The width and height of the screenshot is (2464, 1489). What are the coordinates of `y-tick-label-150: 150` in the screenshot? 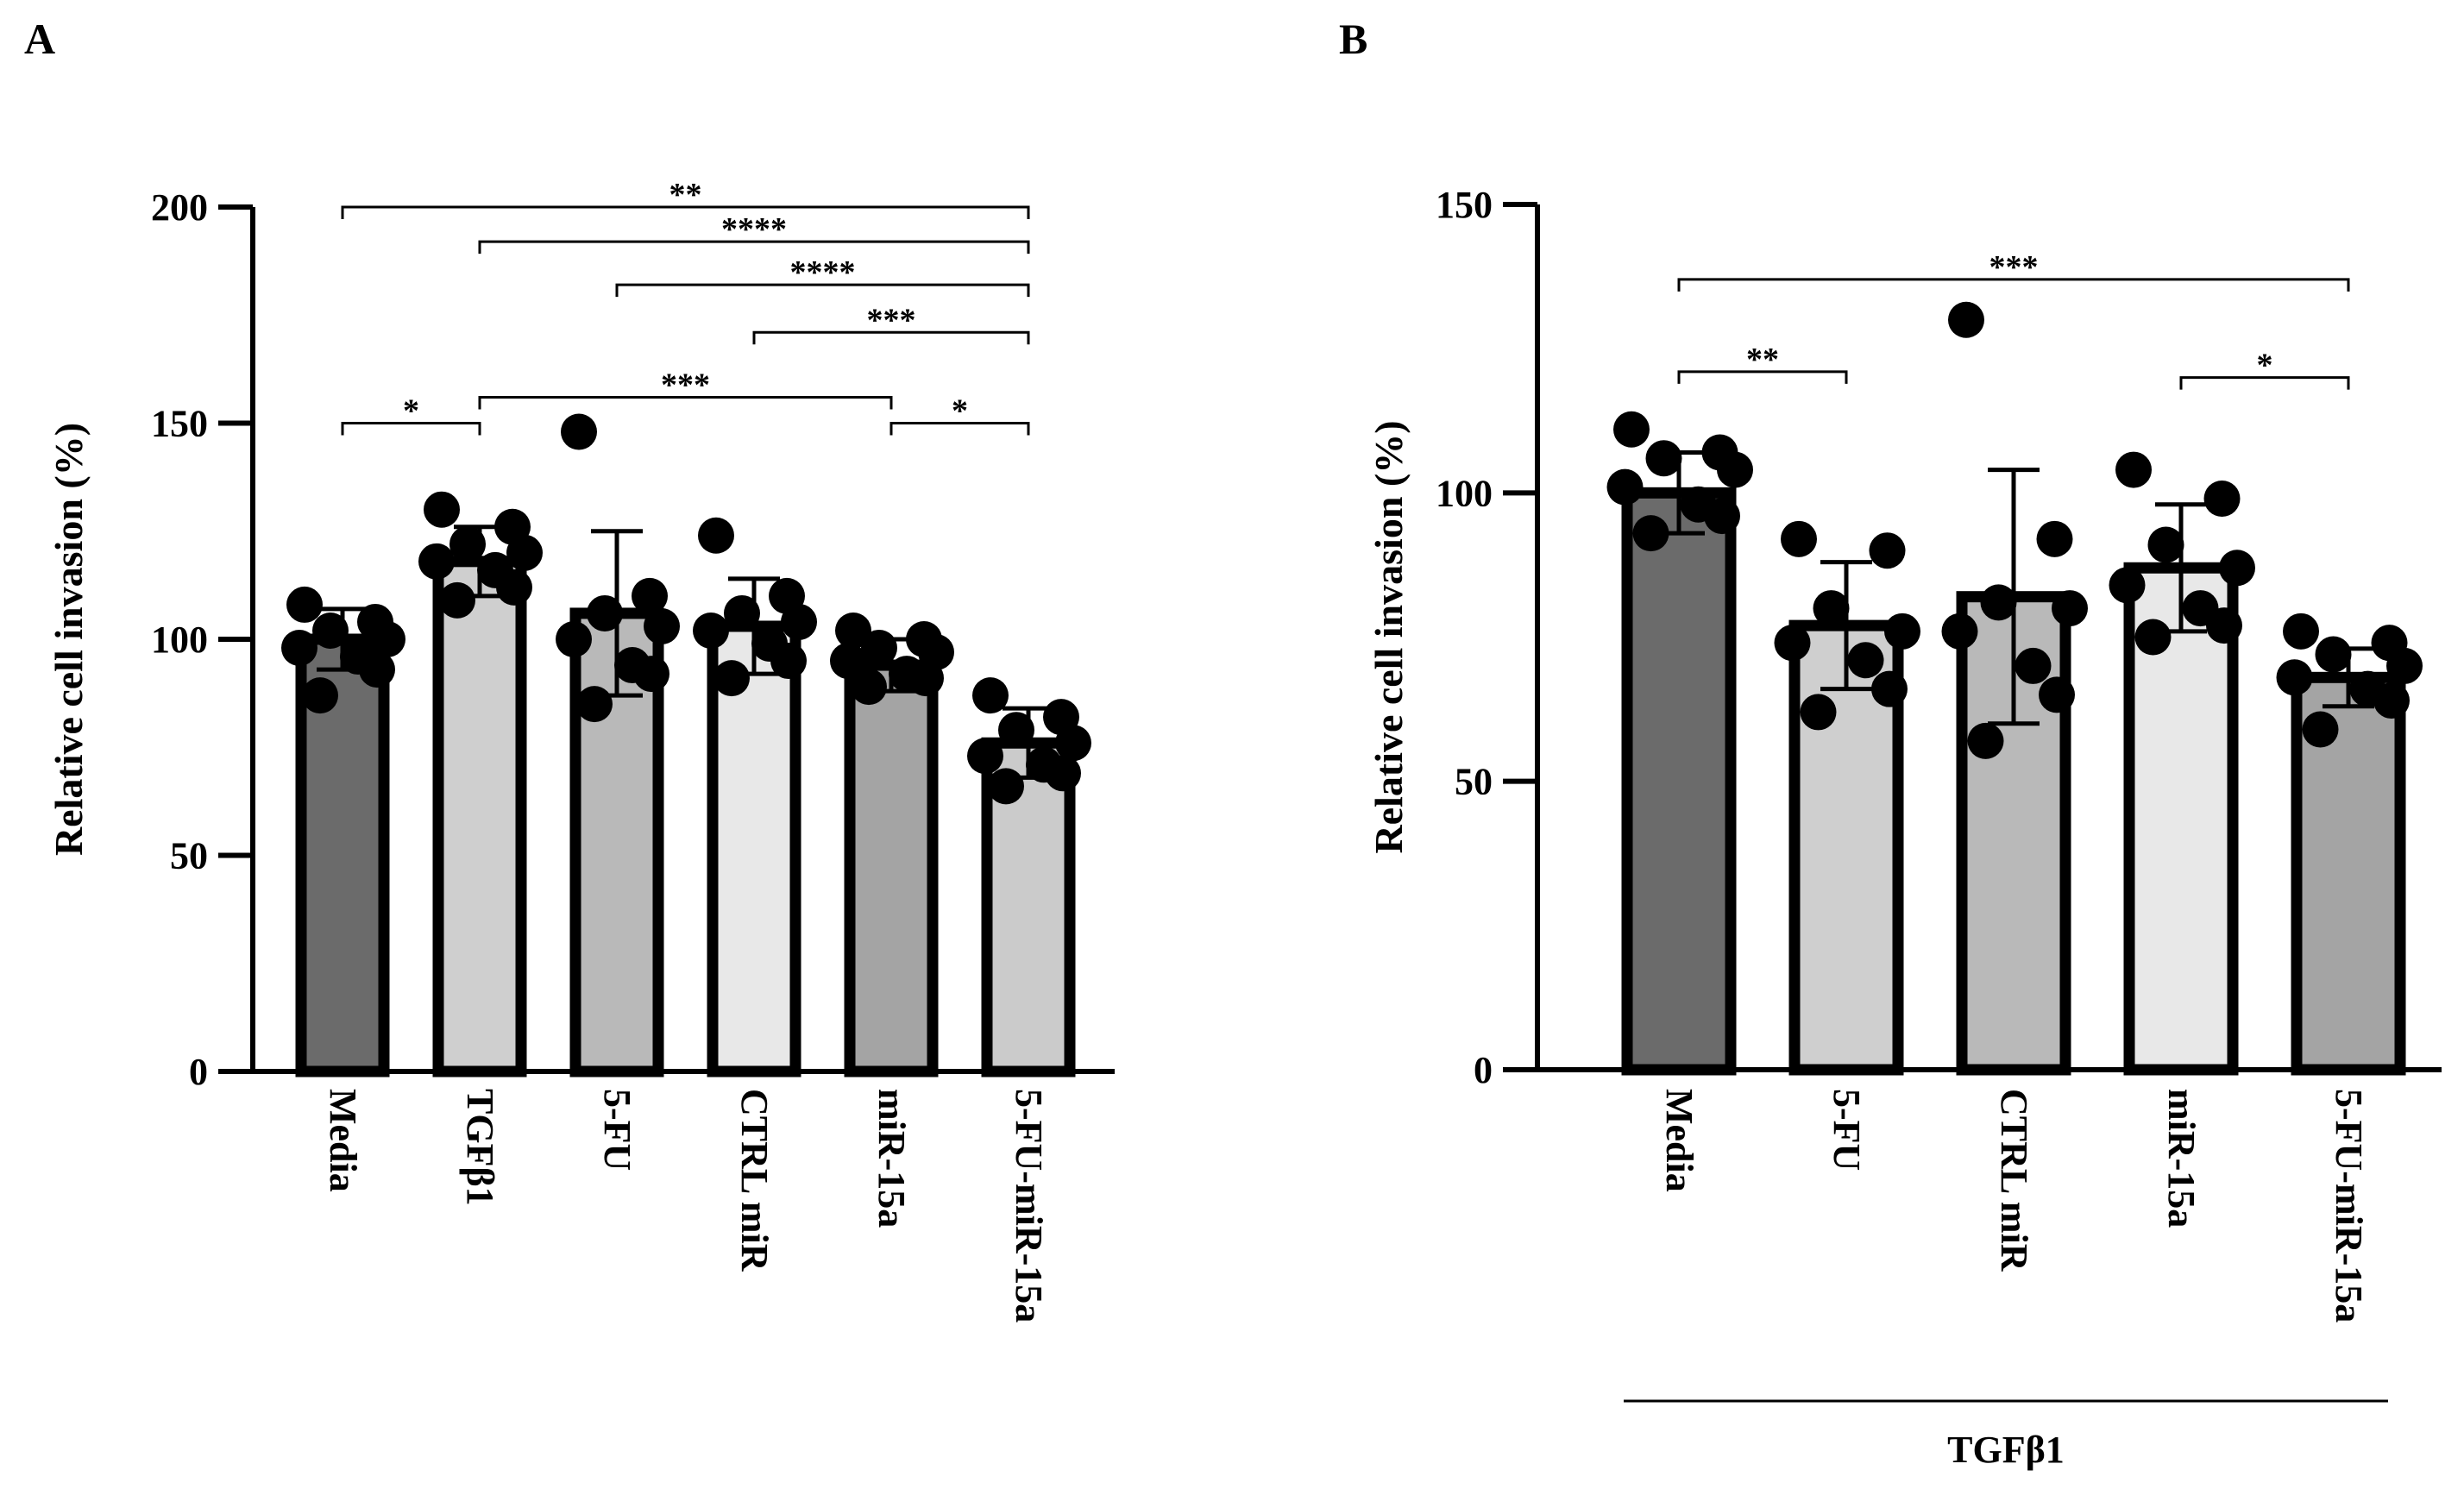 It's located at (1465, 205).